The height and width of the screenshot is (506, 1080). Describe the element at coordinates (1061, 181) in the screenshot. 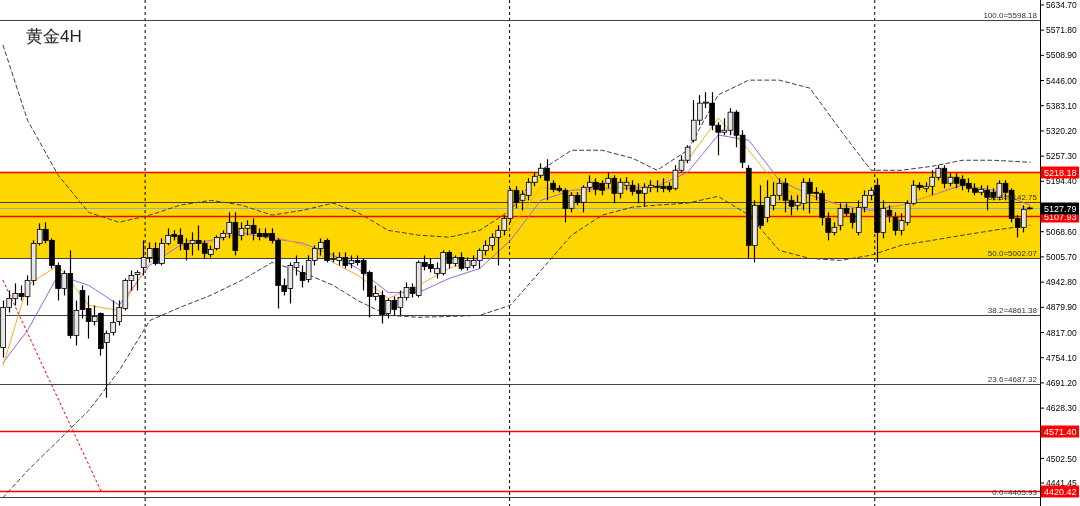

I see `y-tick-label: 5194.40` at that location.